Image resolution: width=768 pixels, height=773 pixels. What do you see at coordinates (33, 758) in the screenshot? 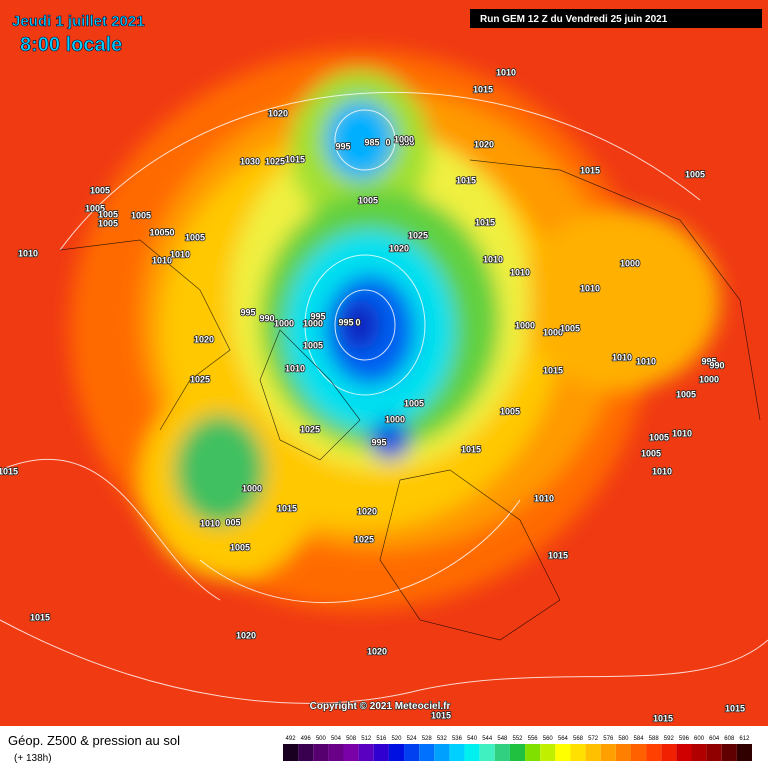
I see `legend-subtitle: (+ 138h)` at bounding box center [33, 758].